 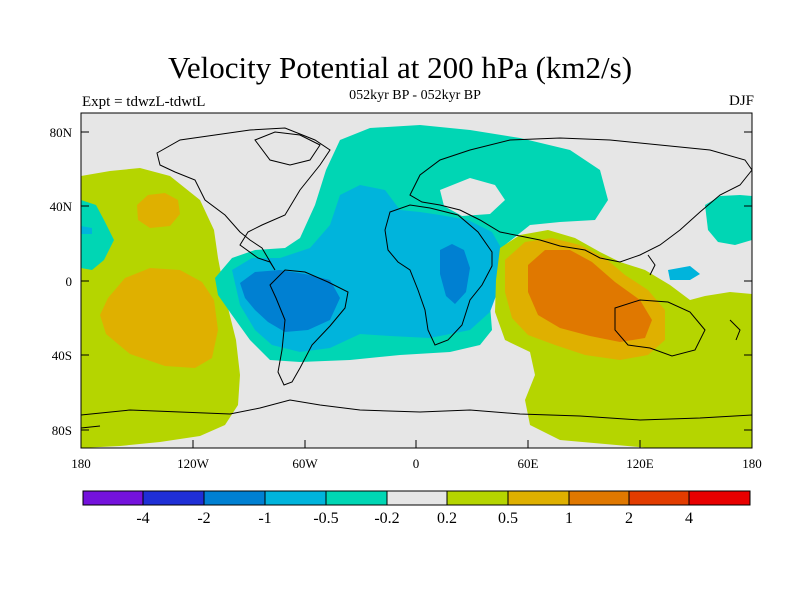 What do you see at coordinates (640, 463) in the screenshot?
I see `x-tick-label: 120E` at bounding box center [640, 463].